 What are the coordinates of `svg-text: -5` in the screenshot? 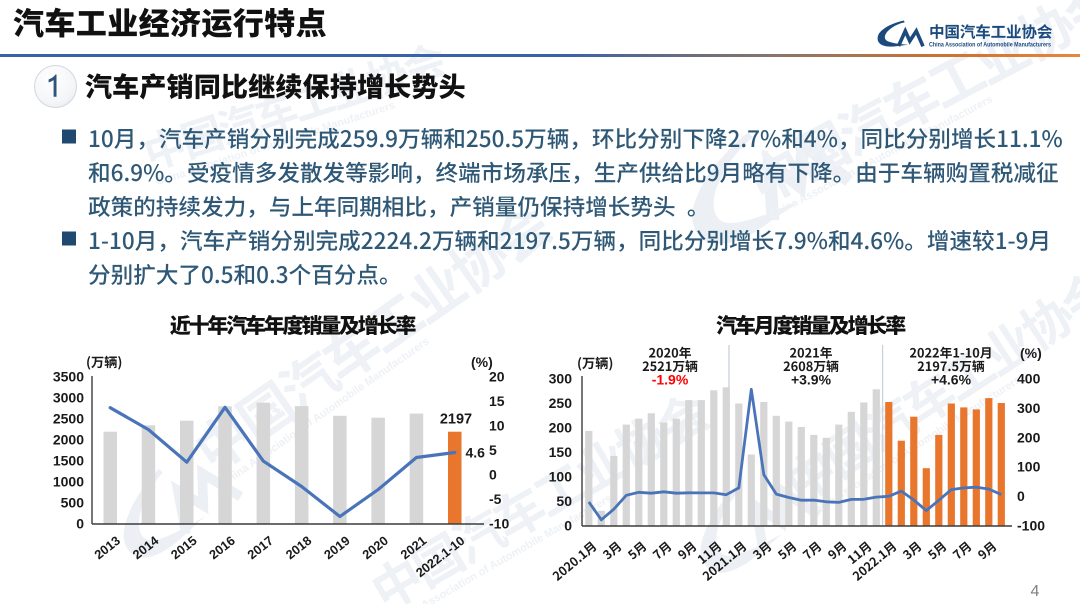 It's located at (495, 499).